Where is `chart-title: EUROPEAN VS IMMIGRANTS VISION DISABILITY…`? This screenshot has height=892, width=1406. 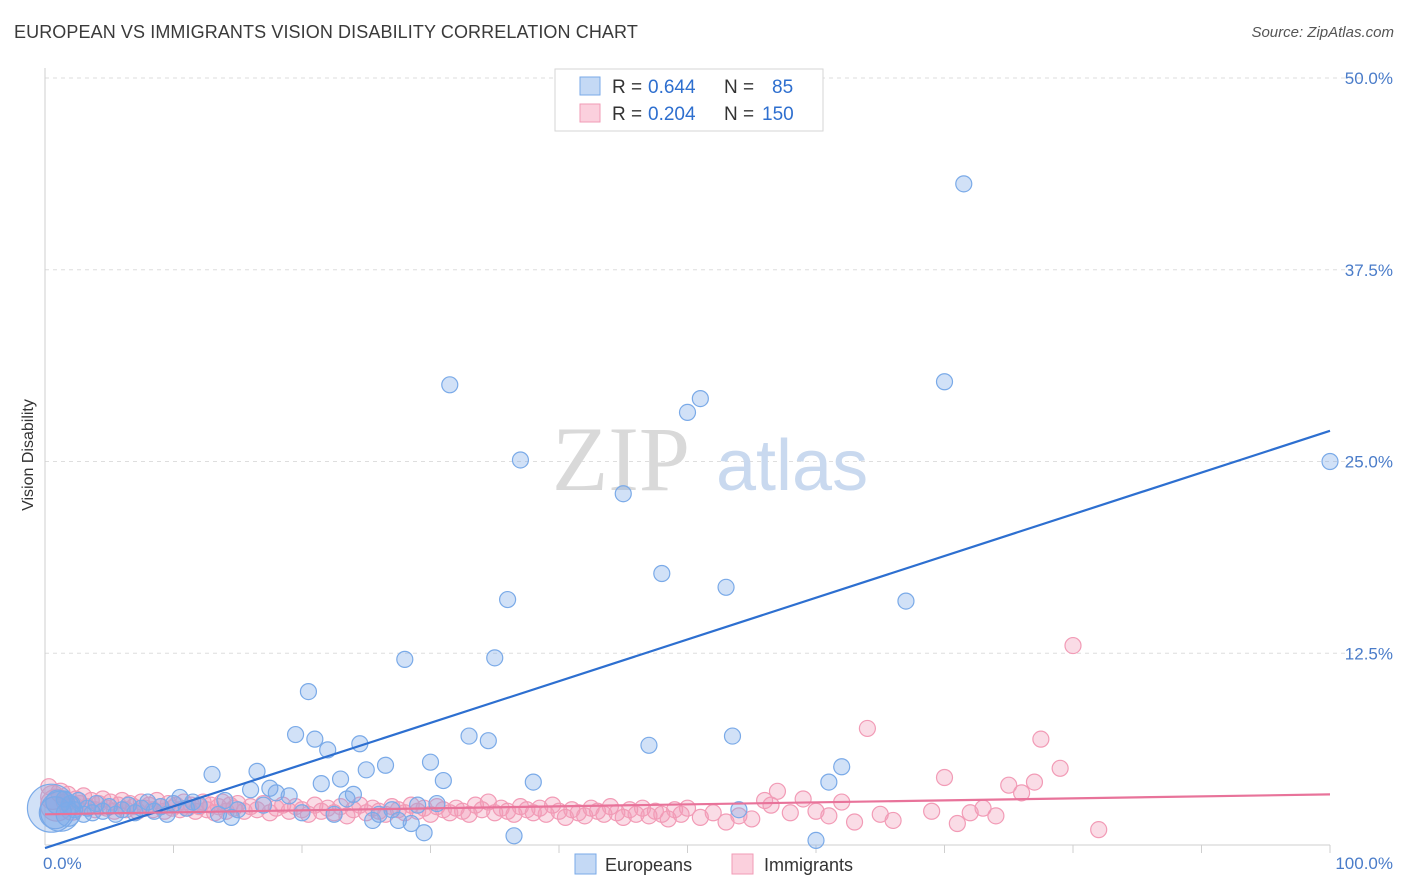
chart-title: EUROPEAN VS IMMIGRANTS VISION DISABILITY… is located at coordinates (326, 32).